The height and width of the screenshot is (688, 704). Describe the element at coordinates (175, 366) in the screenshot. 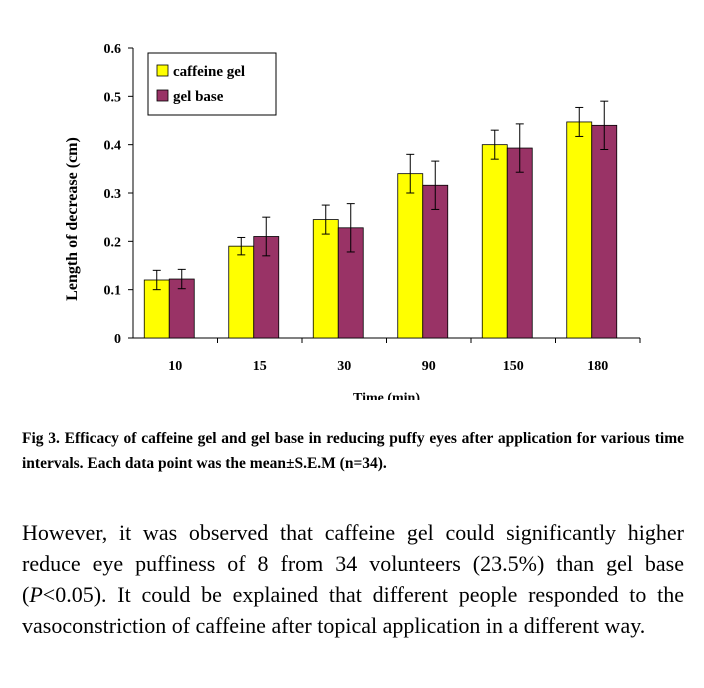

I see `x-tick-label: 10` at that location.